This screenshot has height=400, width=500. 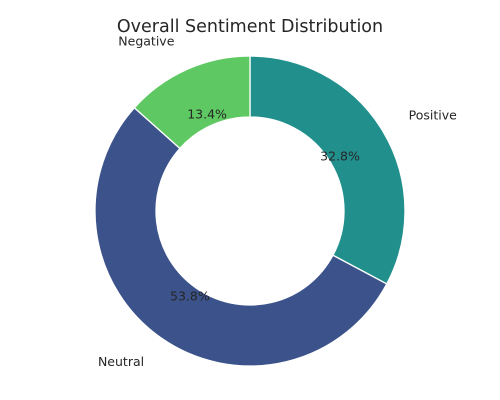 I want to click on category-label-negative: Negative, so click(x=146, y=41).